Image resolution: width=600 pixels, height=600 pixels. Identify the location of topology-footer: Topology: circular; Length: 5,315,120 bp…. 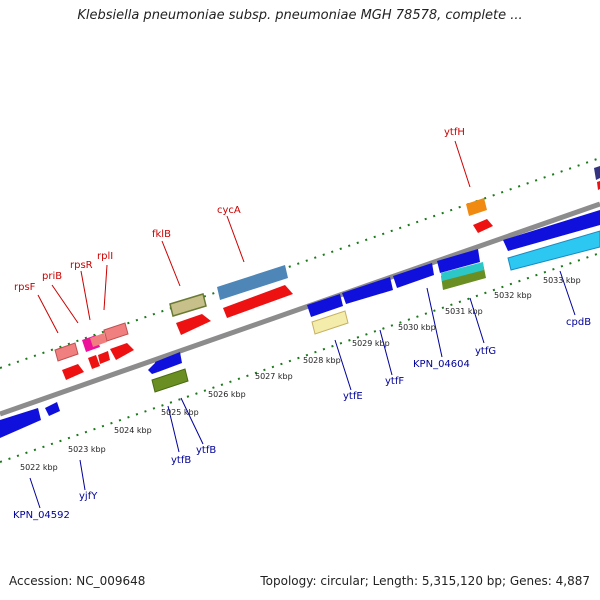
(425, 581).